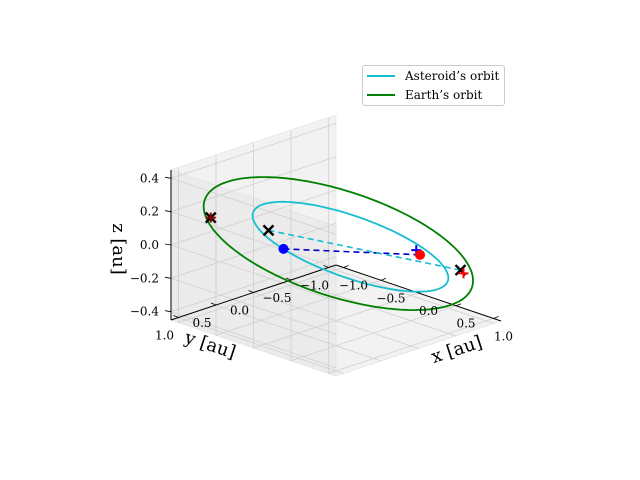 The image size is (640, 480). Describe the element at coordinates (276, 298) in the screenshot. I see `y-tick-label: −0.5` at that location.